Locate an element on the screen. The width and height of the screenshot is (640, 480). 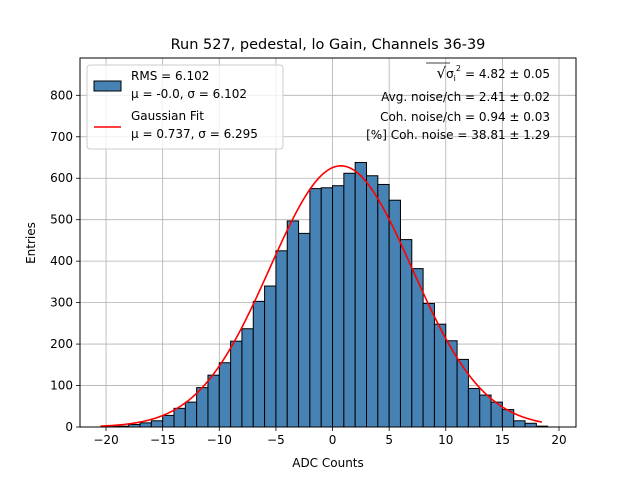
x-tick-label: −20 is located at coordinates (105, 440).